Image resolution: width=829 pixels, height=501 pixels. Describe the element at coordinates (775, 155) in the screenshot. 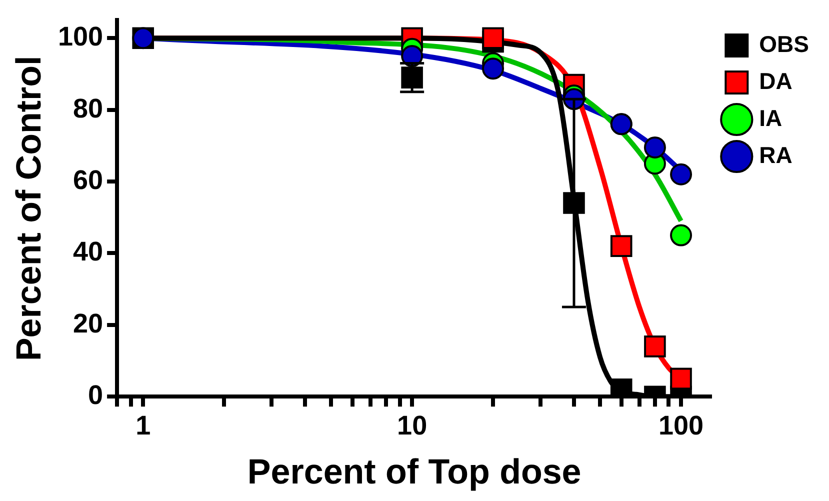

I see `legend-label: RA` at that location.